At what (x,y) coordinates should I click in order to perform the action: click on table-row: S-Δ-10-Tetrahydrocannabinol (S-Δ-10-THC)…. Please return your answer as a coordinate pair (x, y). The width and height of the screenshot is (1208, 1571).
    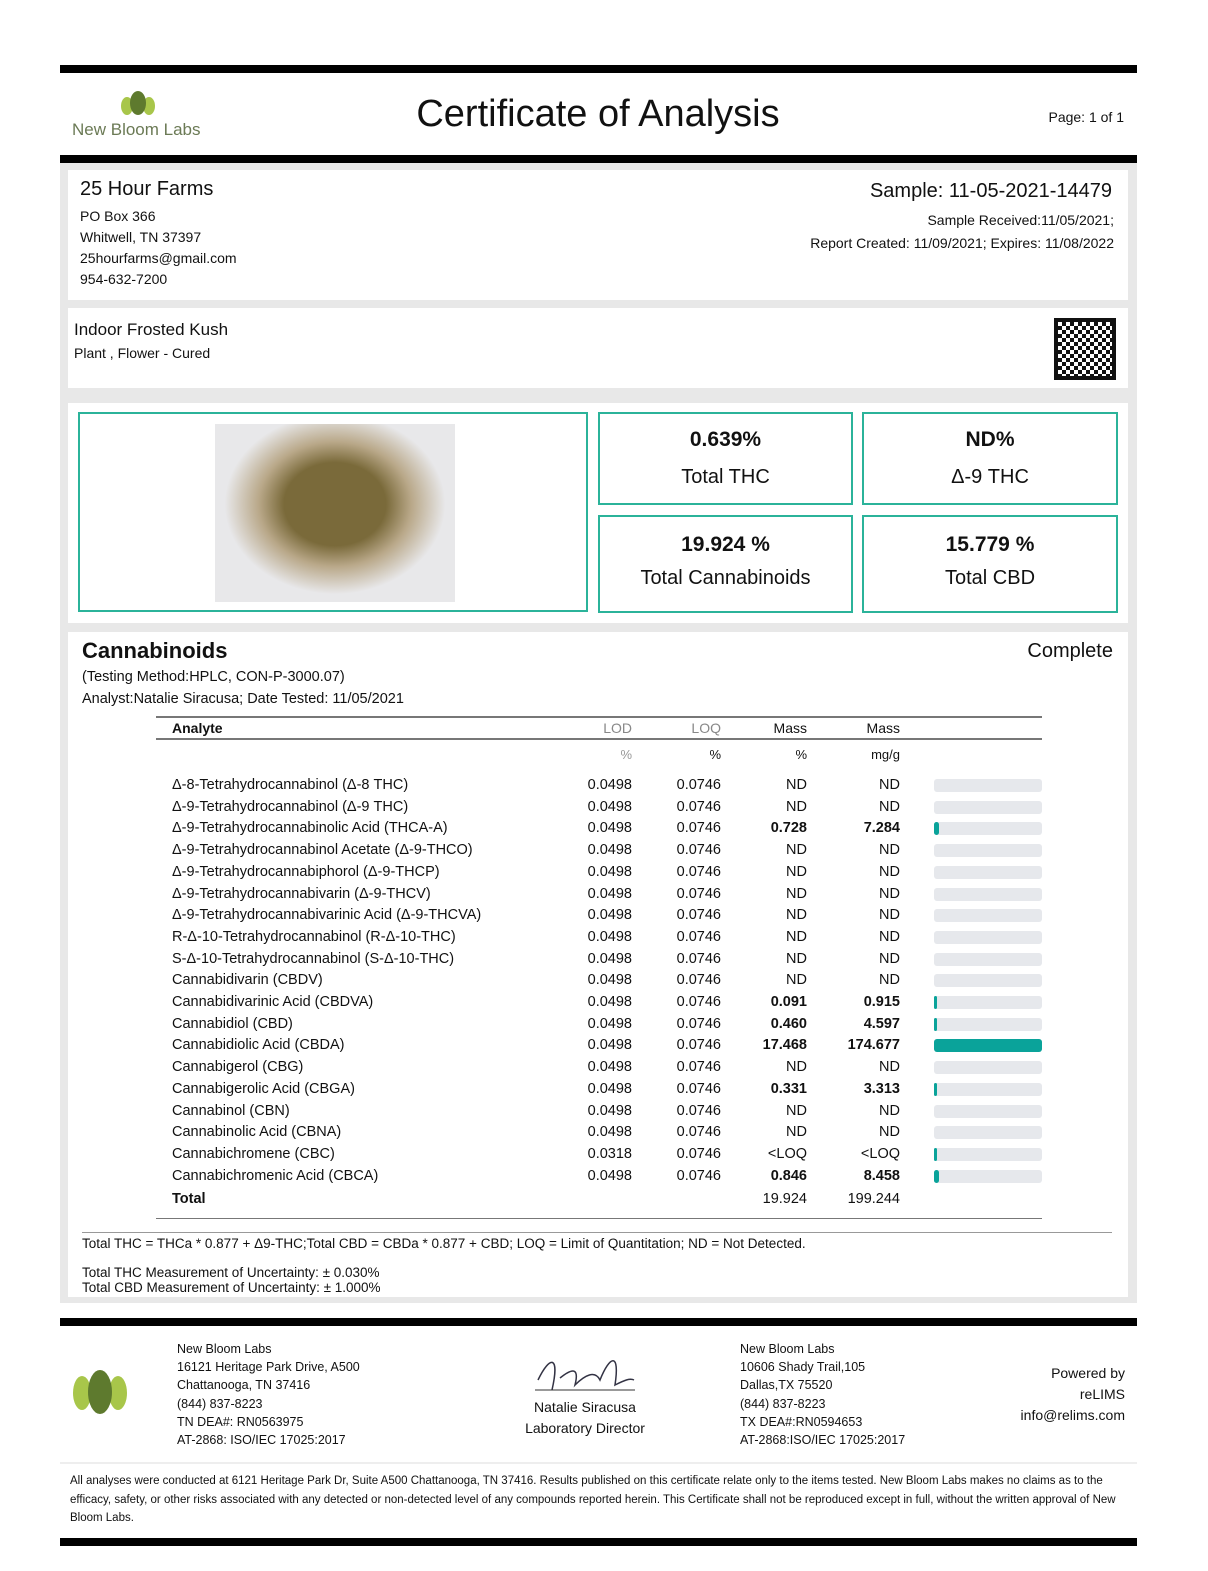
    Looking at the image, I should click on (599, 960).